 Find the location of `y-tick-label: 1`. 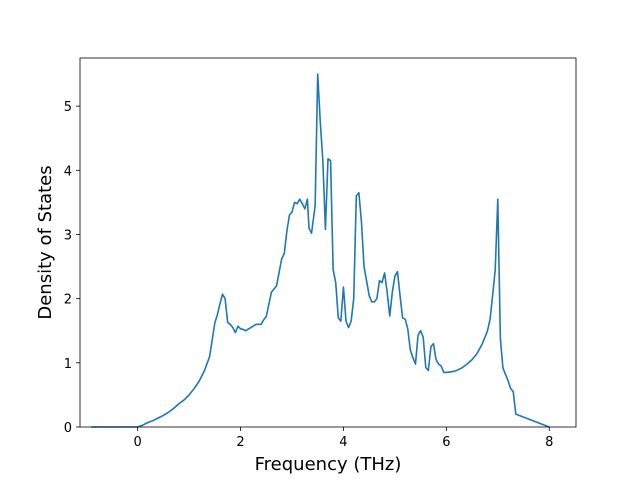

y-tick-label: 1 is located at coordinates (68, 364).